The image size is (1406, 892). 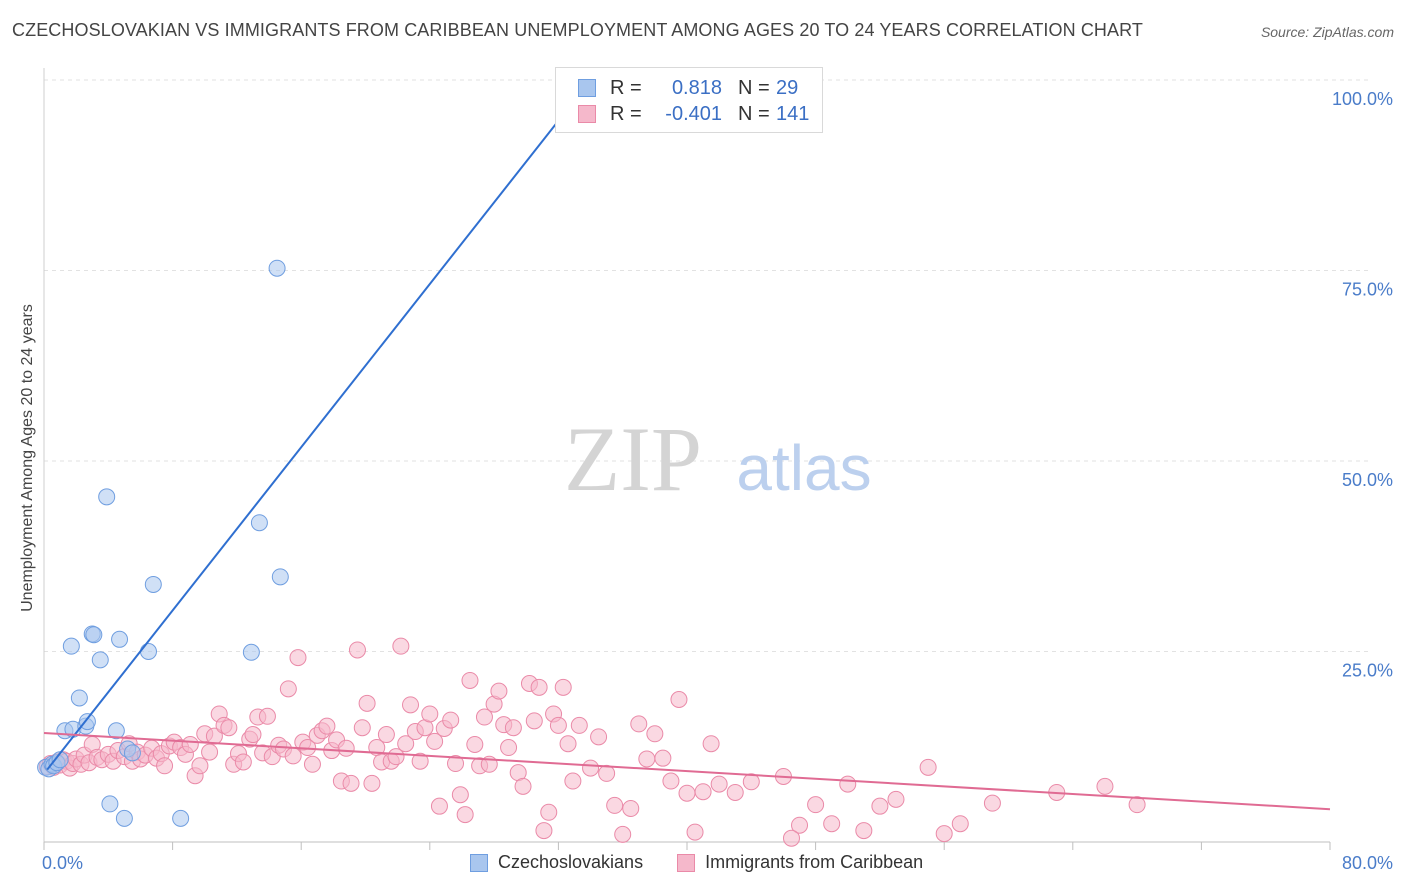 I want to click on y-tick-label: 50.0%, so click(x=1367, y=480).